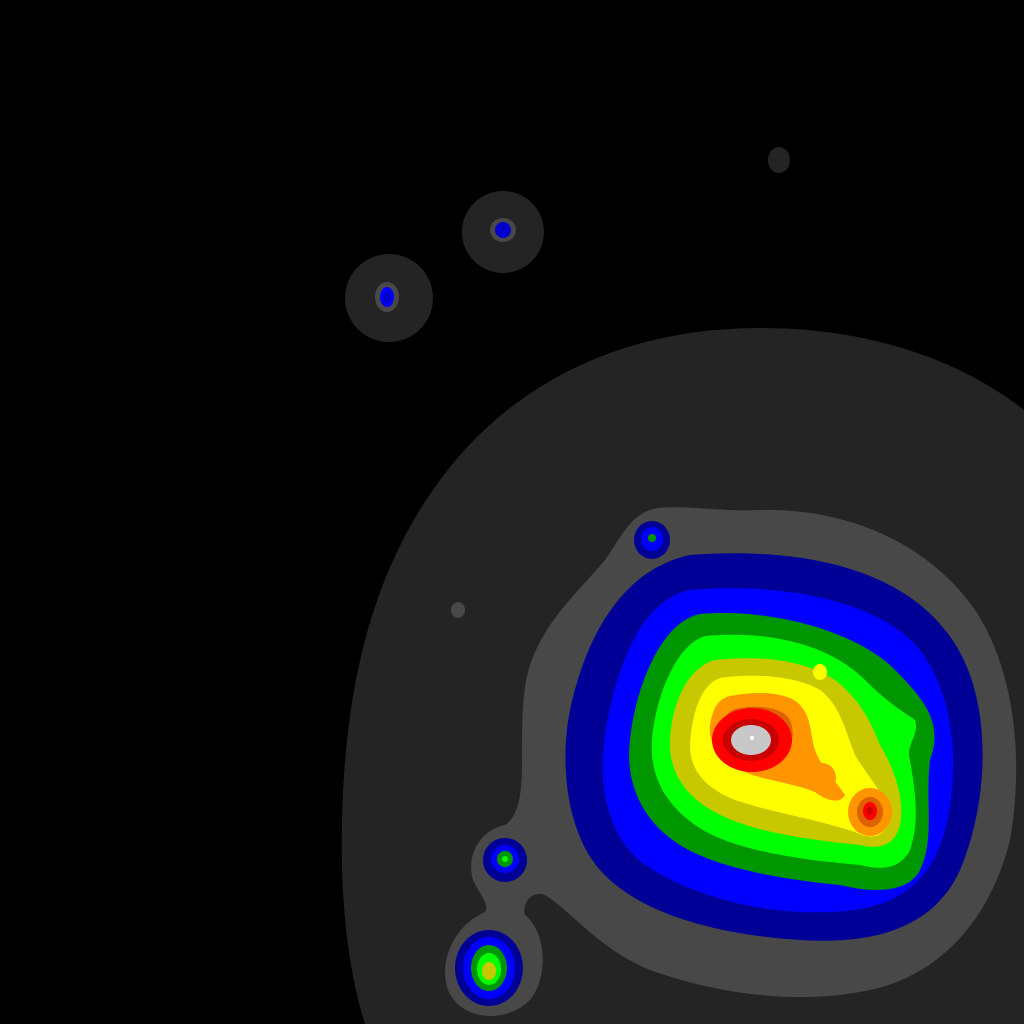 This screenshot has height=1024, width=1024. What do you see at coordinates (505, 860) in the screenshot?
I see `source-satellite-left` at bounding box center [505, 860].